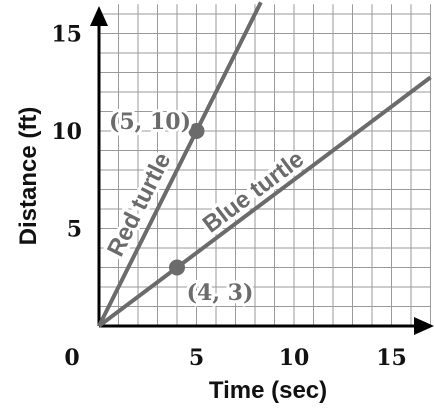 This screenshot has height=411, width=435. Describe the element at coordinates (66, 35) in the screenshot. I see `y-tick-label: 15` at that location.